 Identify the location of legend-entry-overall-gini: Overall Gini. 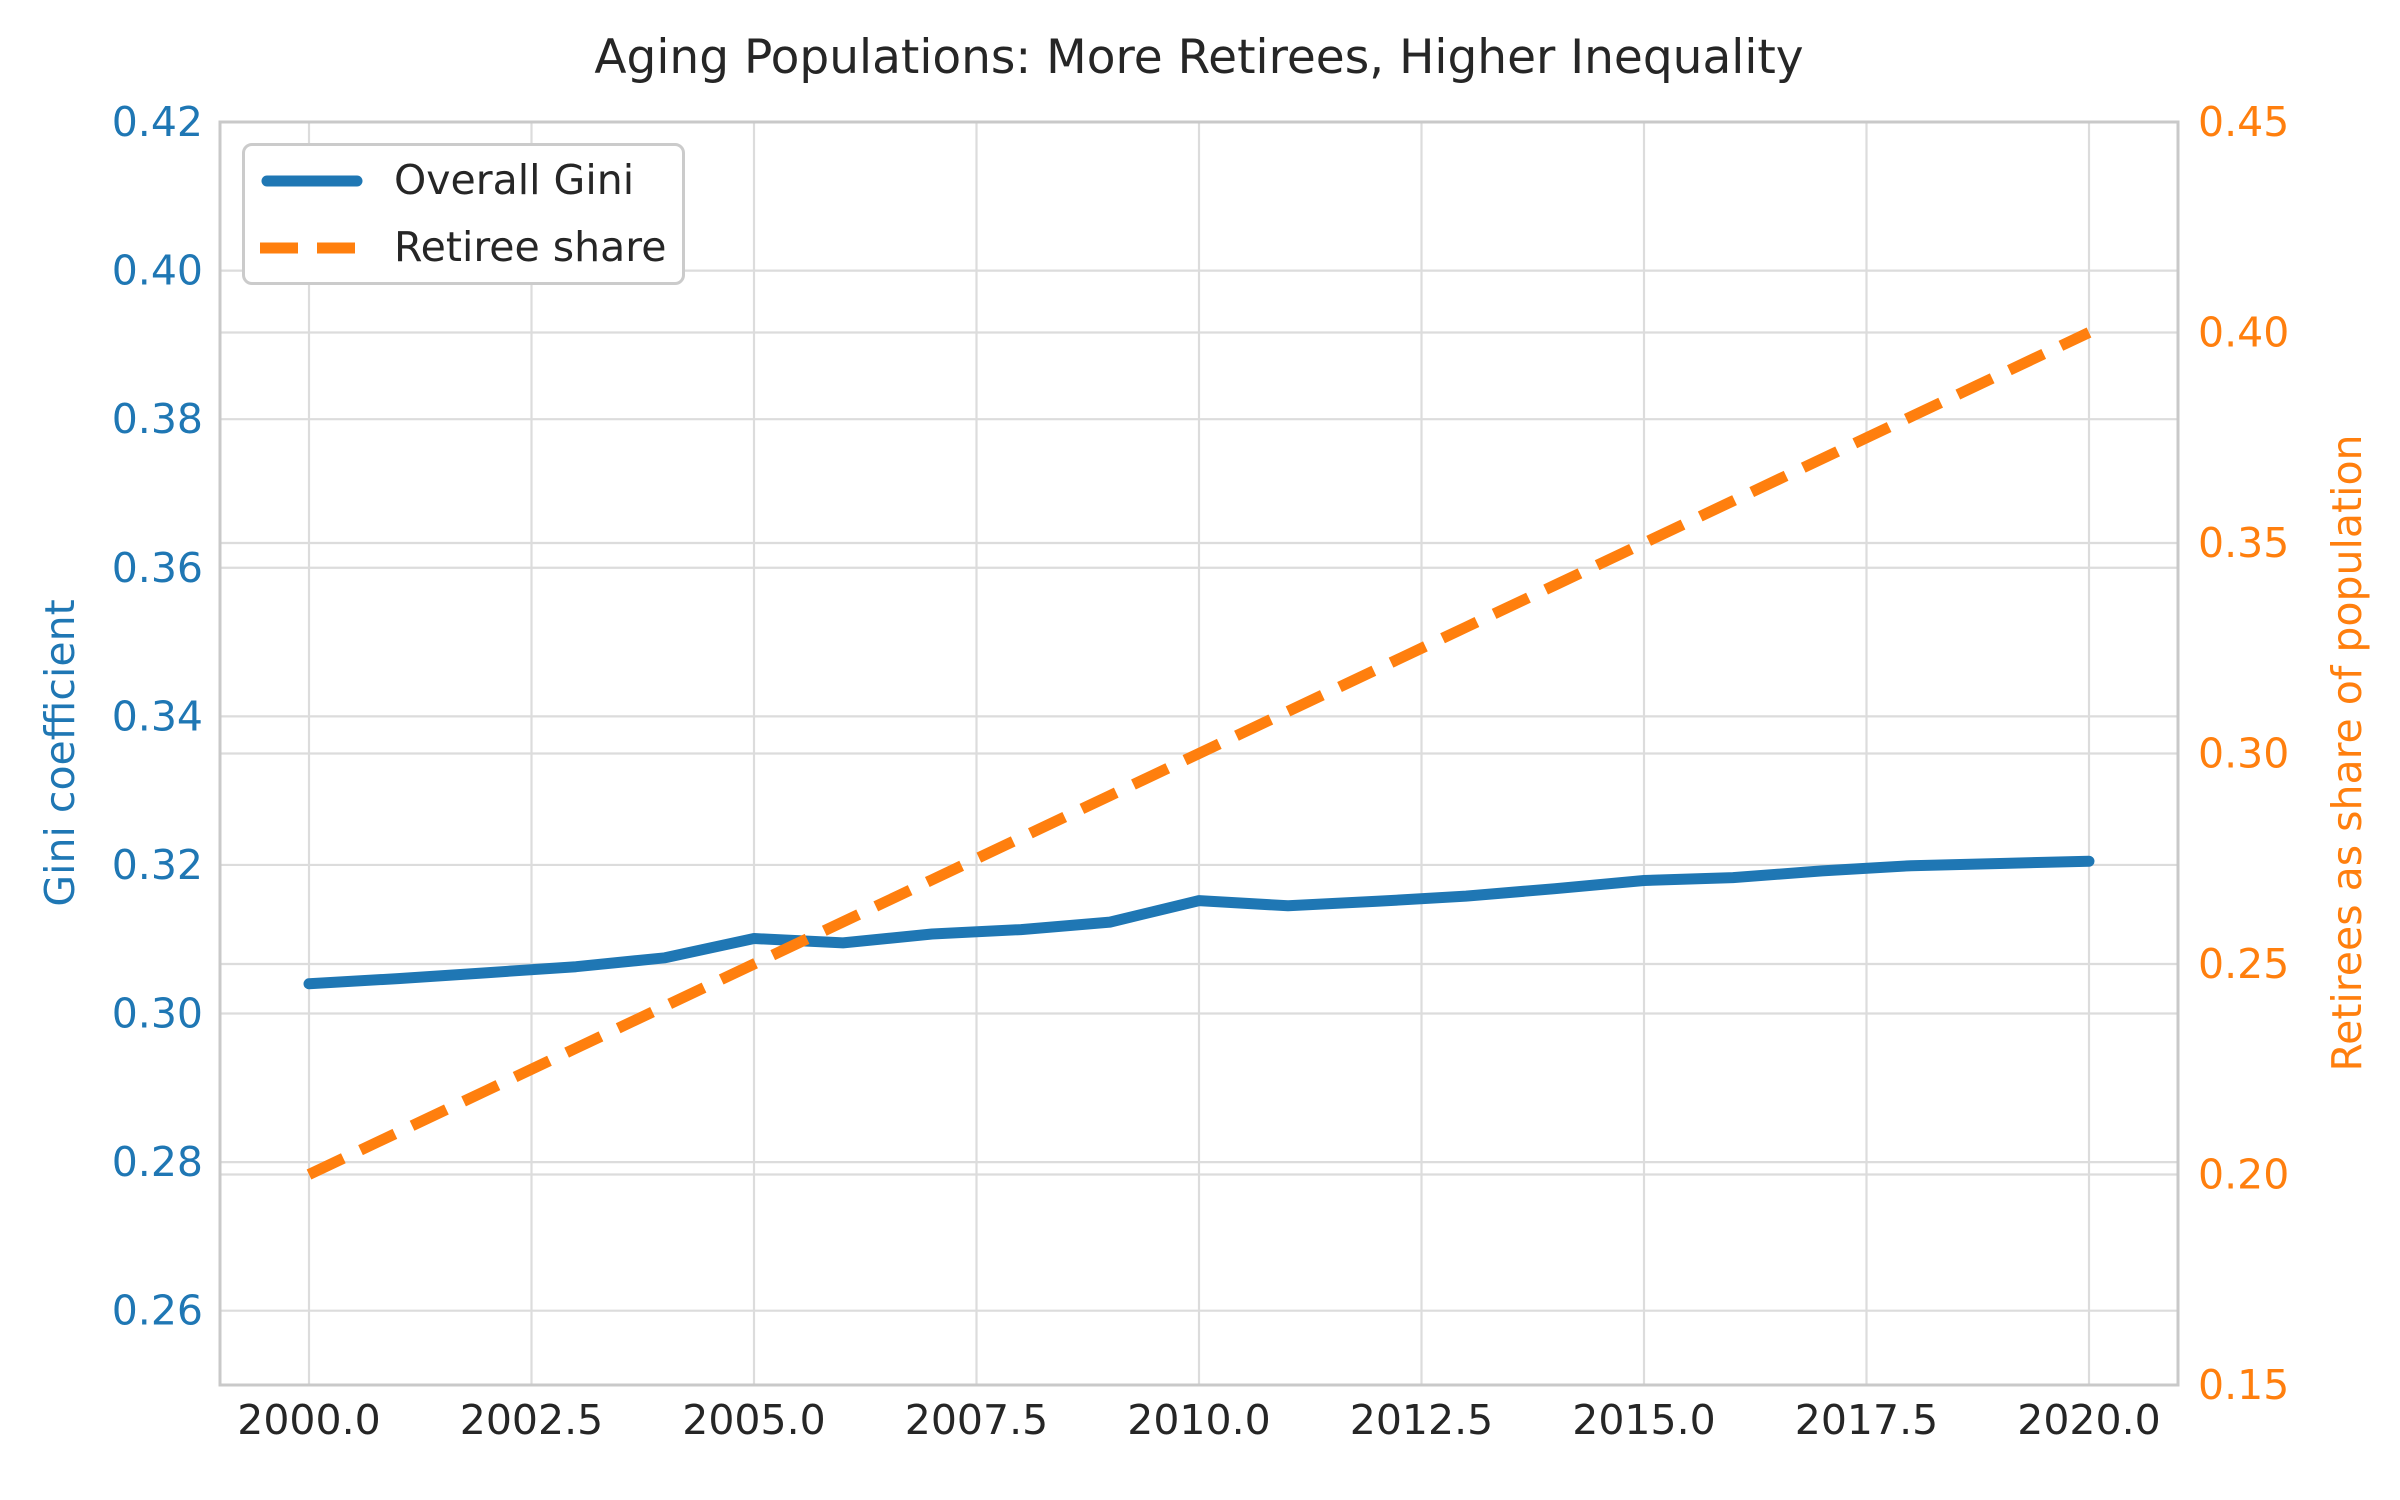
(471, 180).